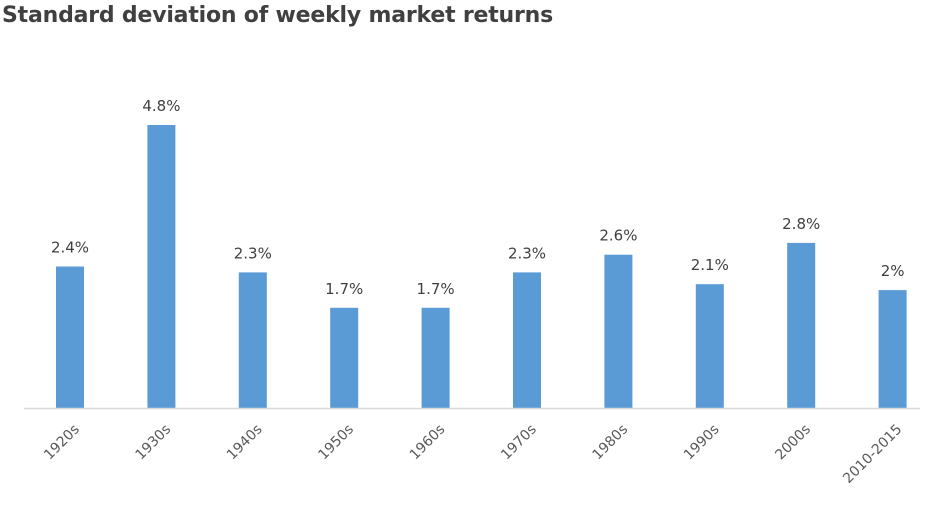  I want to click on bar-1930s, so click(161, 266).